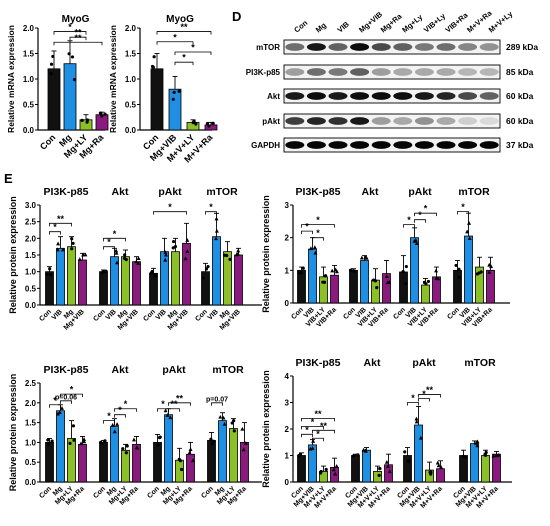 The height and width of the screenshot is (526, 550). I want to click on panel-label-e: E, so click(8, 178).